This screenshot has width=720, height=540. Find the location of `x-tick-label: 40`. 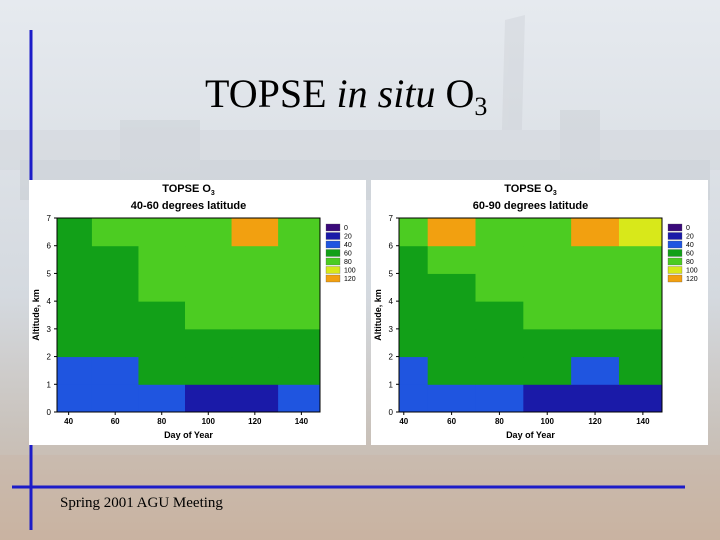

x-tick-label: 40 is located at coordinates (403, 421).